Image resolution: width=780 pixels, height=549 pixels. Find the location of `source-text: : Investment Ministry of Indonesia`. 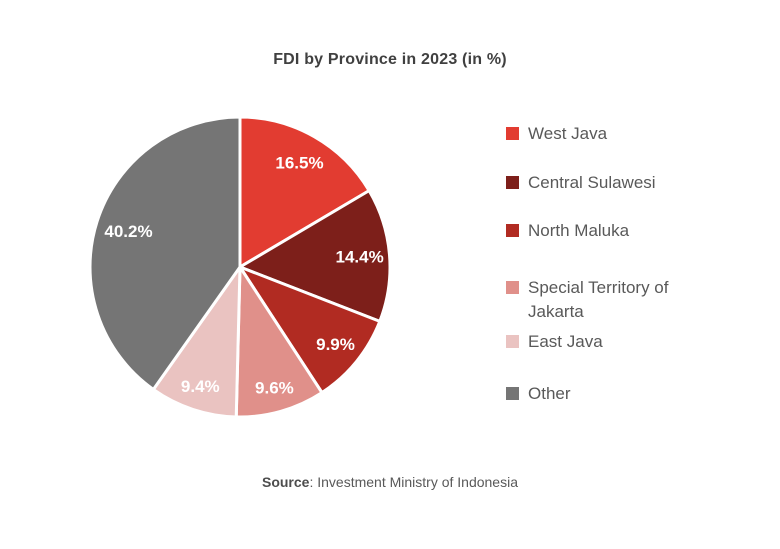

source-text: : Investment Ministry of Indonesia is located at coordinates (413, 482).